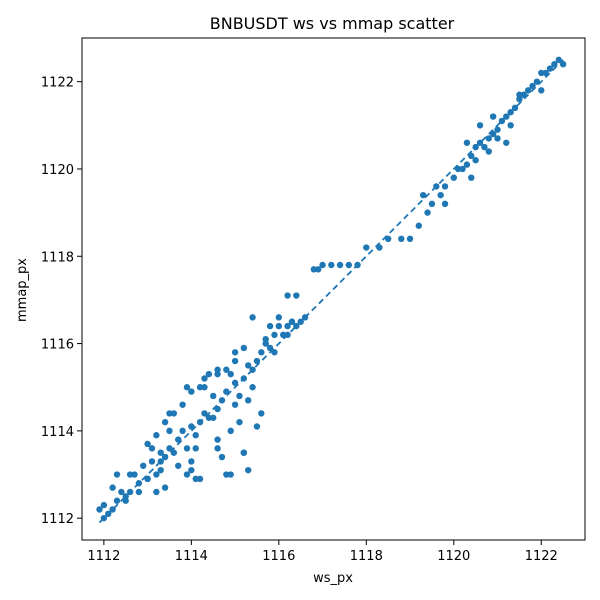  I want to click on y-axis: 1112 1114 1116 1118 1120 1122, so click(61, 301).